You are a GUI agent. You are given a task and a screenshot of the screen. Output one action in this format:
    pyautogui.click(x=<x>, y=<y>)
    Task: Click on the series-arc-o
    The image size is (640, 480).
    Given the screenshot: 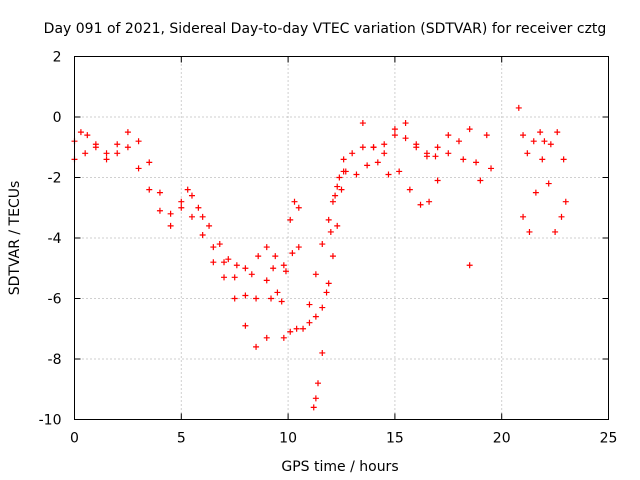 What is the action you would take?
    pyautogui.click(x=544, y=195)
    